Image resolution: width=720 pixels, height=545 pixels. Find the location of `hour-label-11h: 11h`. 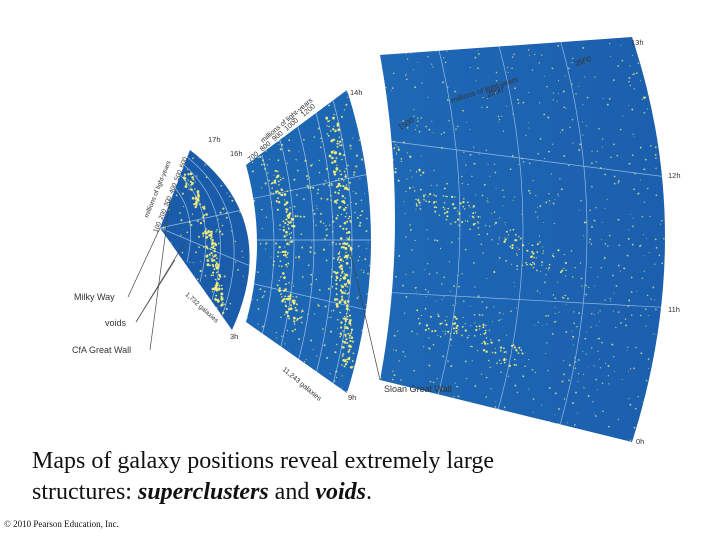

hour-label-11h: 11h is located at coordinates (674, 309).